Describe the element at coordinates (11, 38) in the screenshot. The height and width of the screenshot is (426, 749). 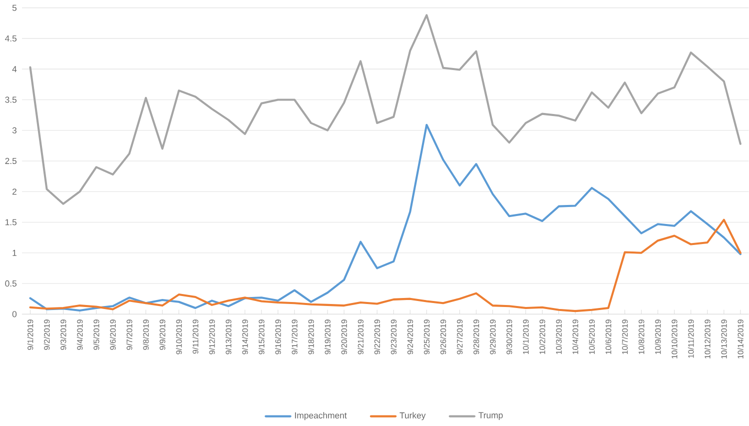
I see `y-tick-label: 4.5` at that location.